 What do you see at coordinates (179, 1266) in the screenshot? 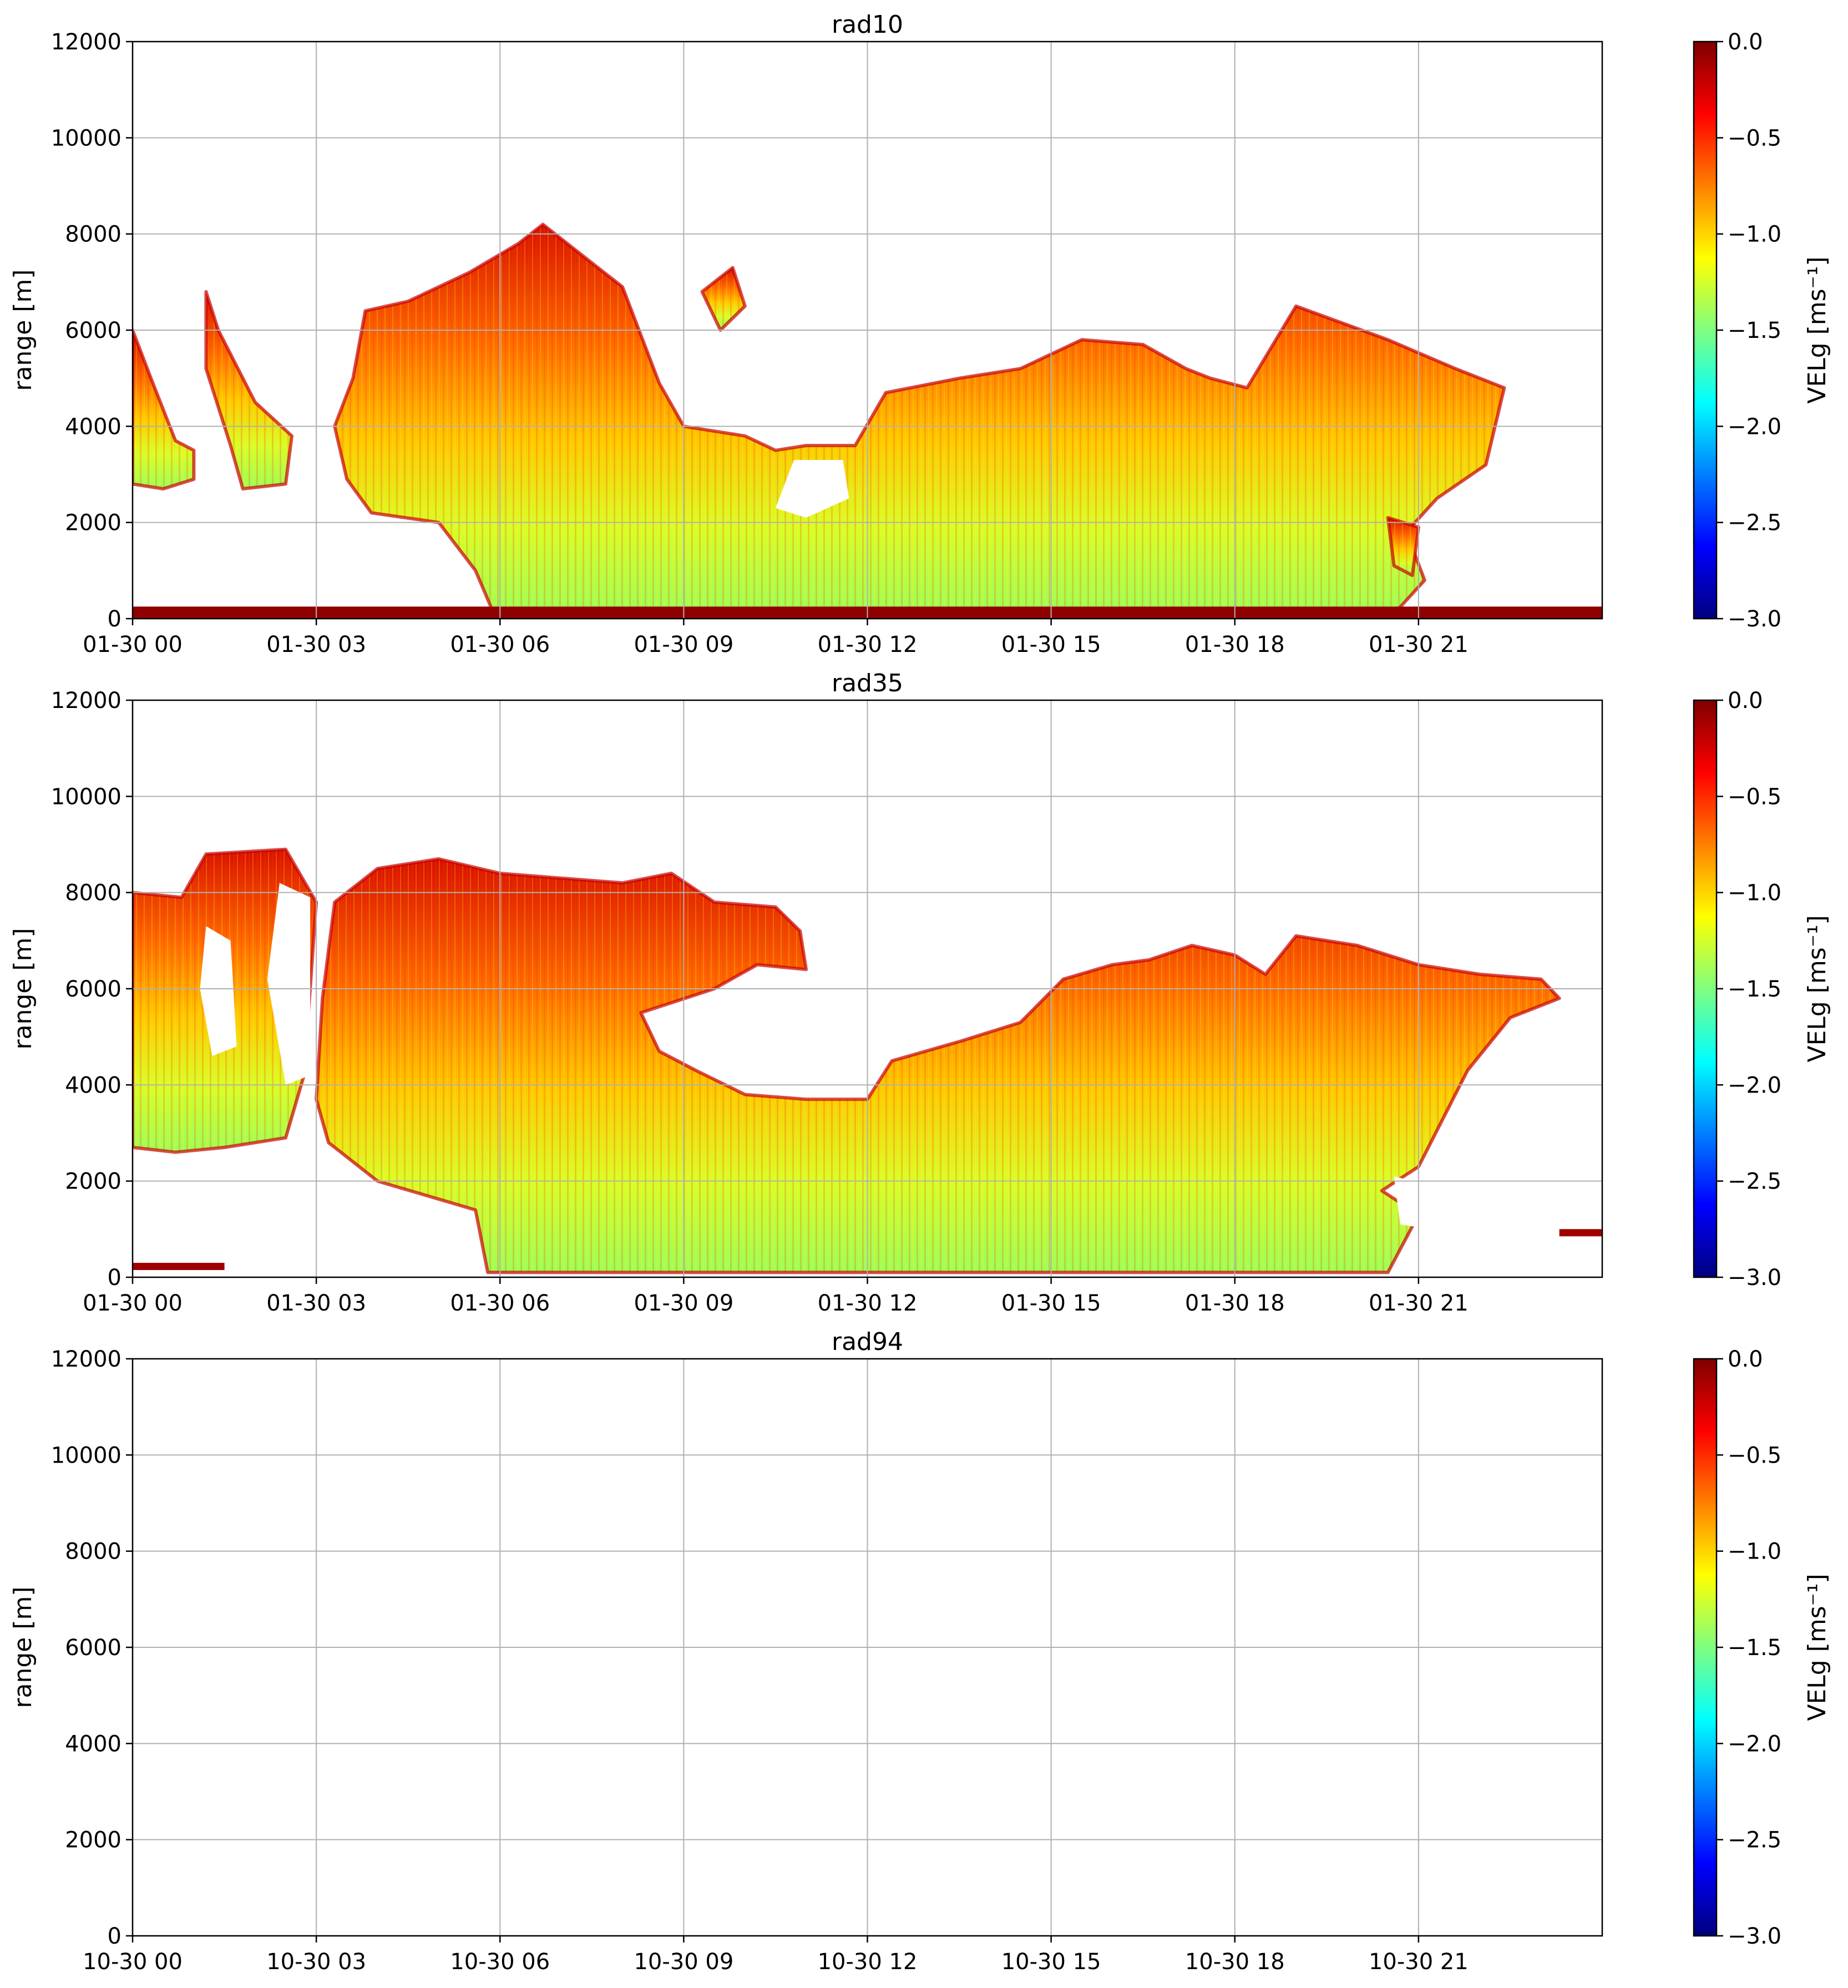
I see `echo-surface-clutter` at bounding box center [179, 1266].